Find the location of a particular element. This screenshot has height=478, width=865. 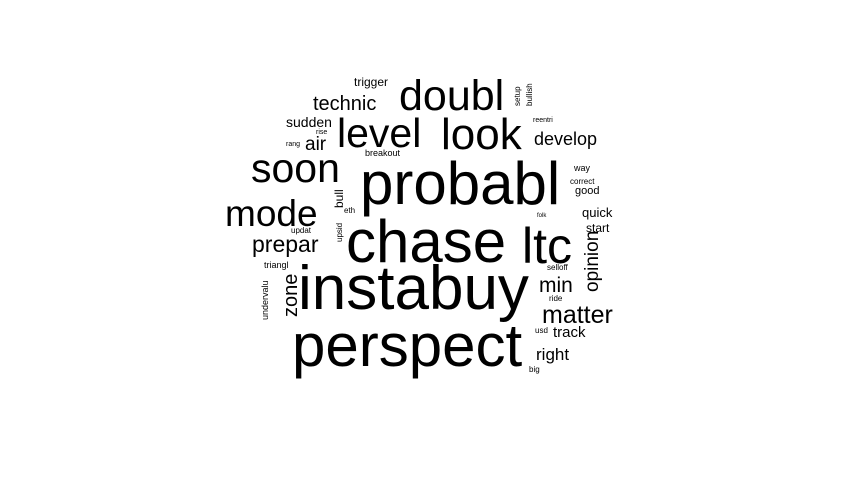

word-rang: rang is located at coordinates (293, 144).